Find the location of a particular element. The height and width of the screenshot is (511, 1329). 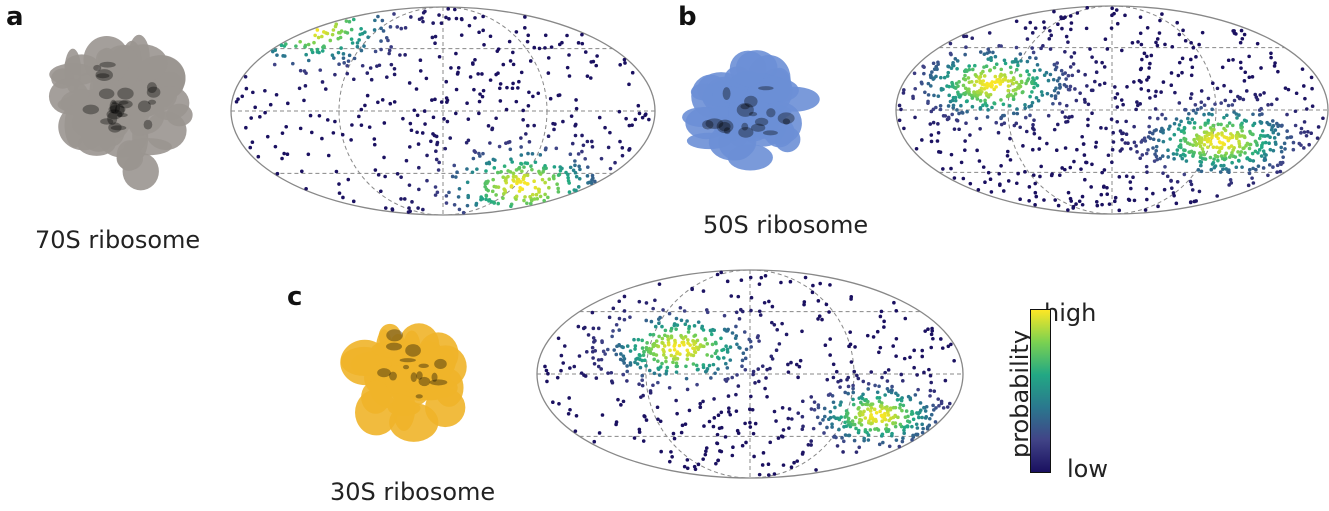

panel-label-c: c is located at coordinates (295, 297).